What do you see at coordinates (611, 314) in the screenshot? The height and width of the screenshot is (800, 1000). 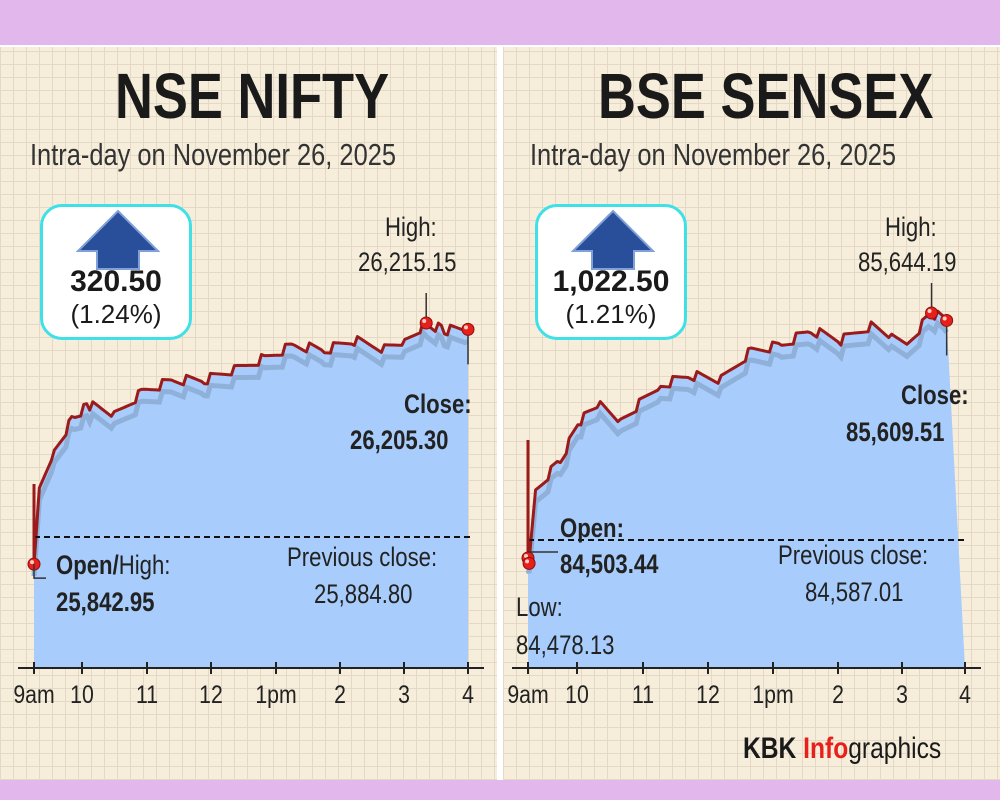 I see `change-percent: (1.21%)` at bounding box center [611, 314].